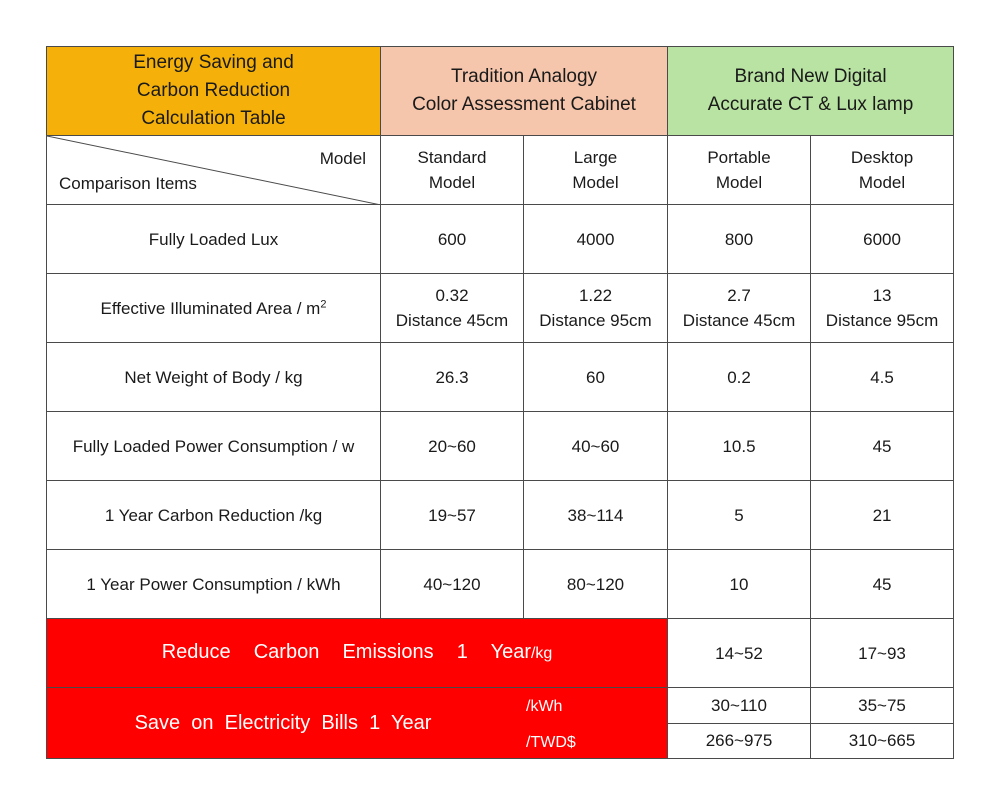  Describe the element at coordinates (739, 705) in the screenshot. I see `cell-value: 30~110` at that location.